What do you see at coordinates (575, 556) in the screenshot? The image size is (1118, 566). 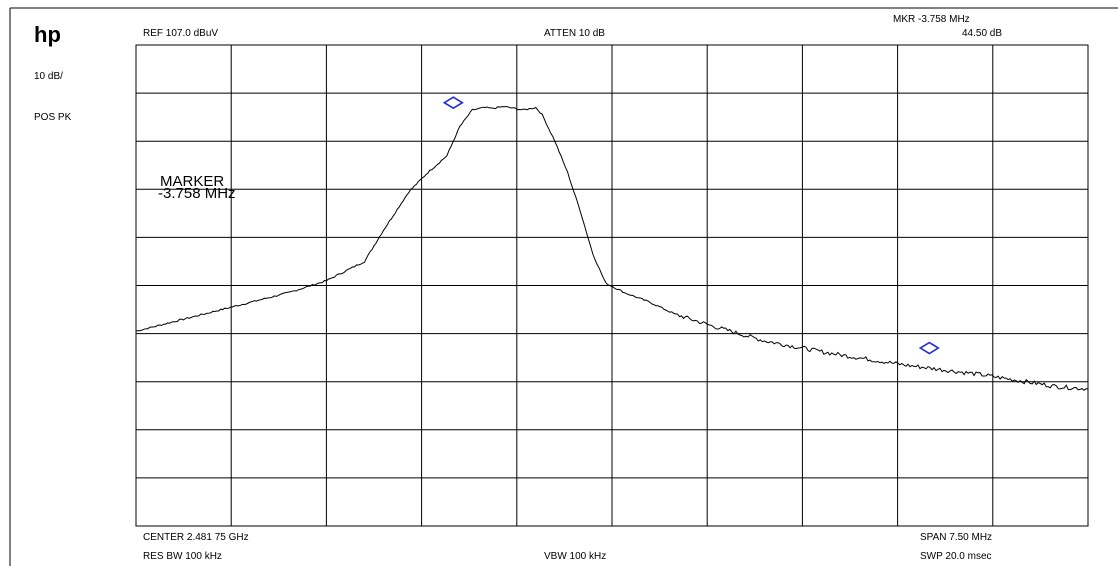 I see `vbw-label: VBW 100 kHz` at bounding box center [575, 556].